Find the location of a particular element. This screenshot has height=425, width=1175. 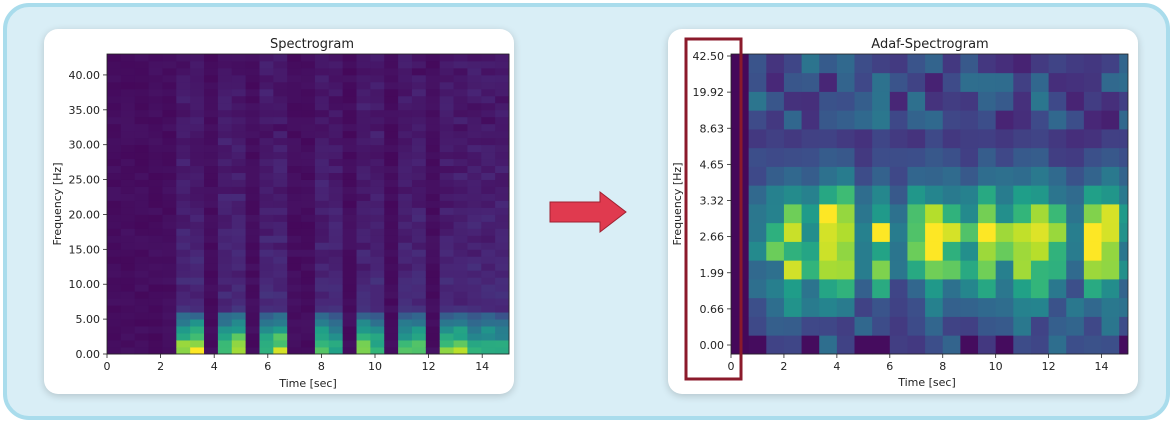

x-tick-label: 8 is located at coordinates (942, 366).